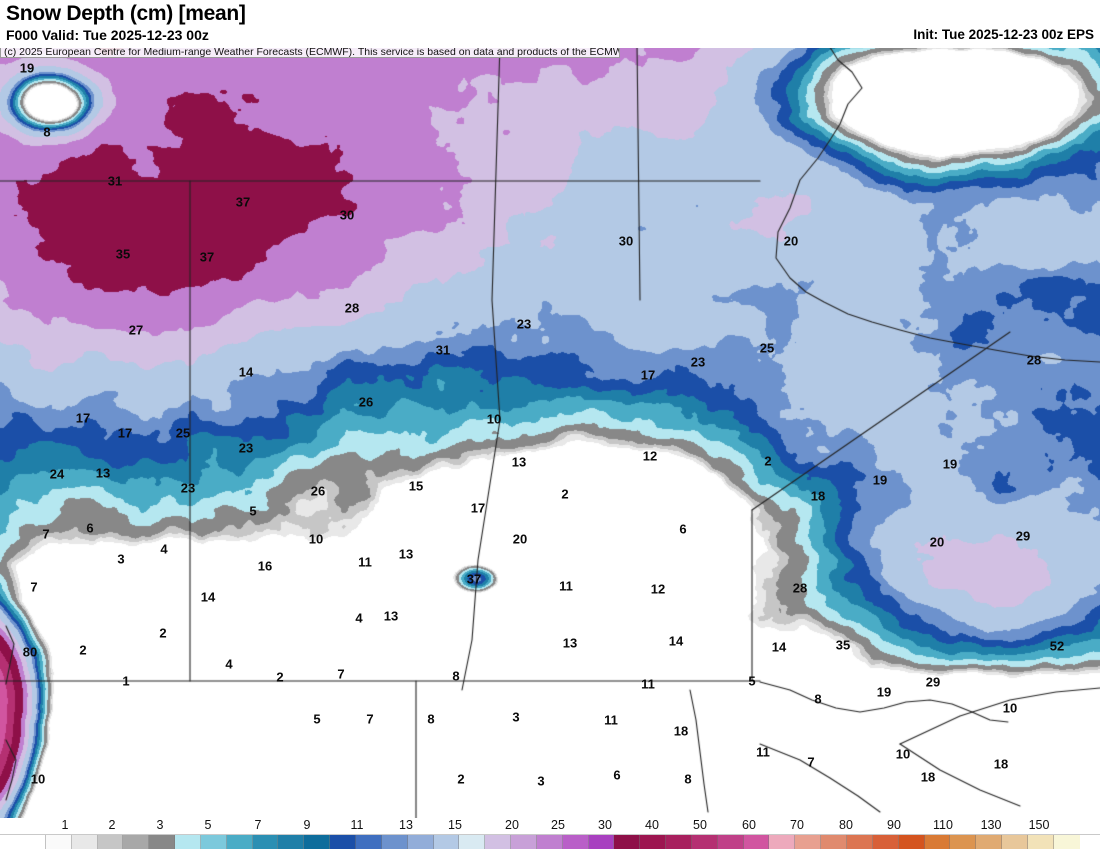 The width and height of the screenshot is (1100, 850). Describe the element at coordinates (265, 566) in the screenshot. I see `contour-value-label: 16` at that location.